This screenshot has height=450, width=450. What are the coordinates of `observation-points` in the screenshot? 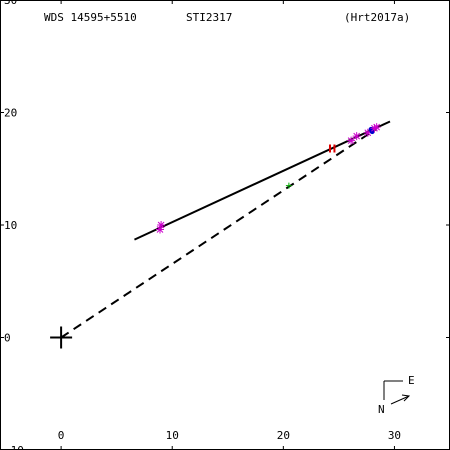 It's located at (268, 178).